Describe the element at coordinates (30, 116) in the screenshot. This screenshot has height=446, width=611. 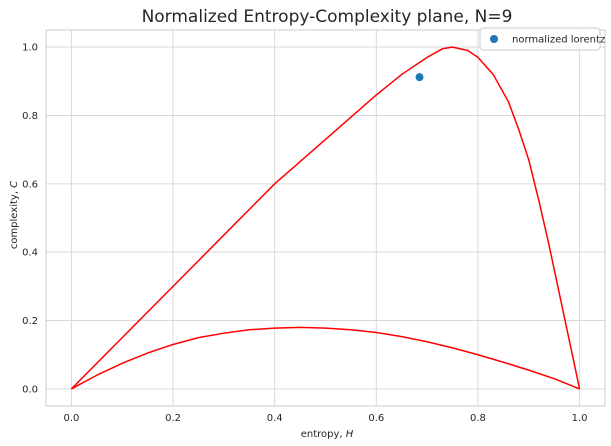
I see `y-tick-label: 0.8` at that location.